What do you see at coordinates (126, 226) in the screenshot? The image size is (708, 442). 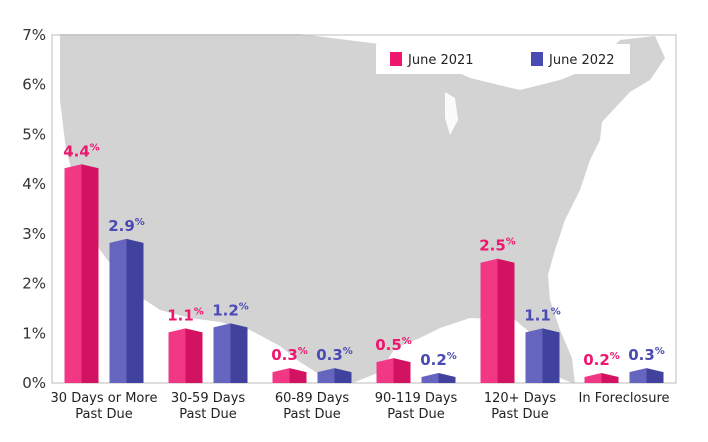 I see `bar-value-label: 2.9%` at bounding box center [126, 226].